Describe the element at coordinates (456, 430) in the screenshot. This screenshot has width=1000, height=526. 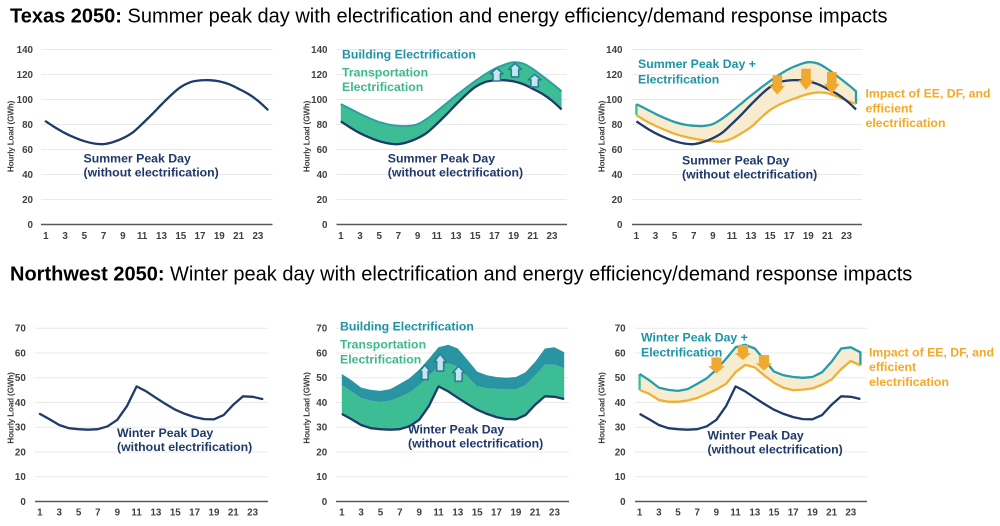
I see `svg-text: Winter Peak Day` at that location.